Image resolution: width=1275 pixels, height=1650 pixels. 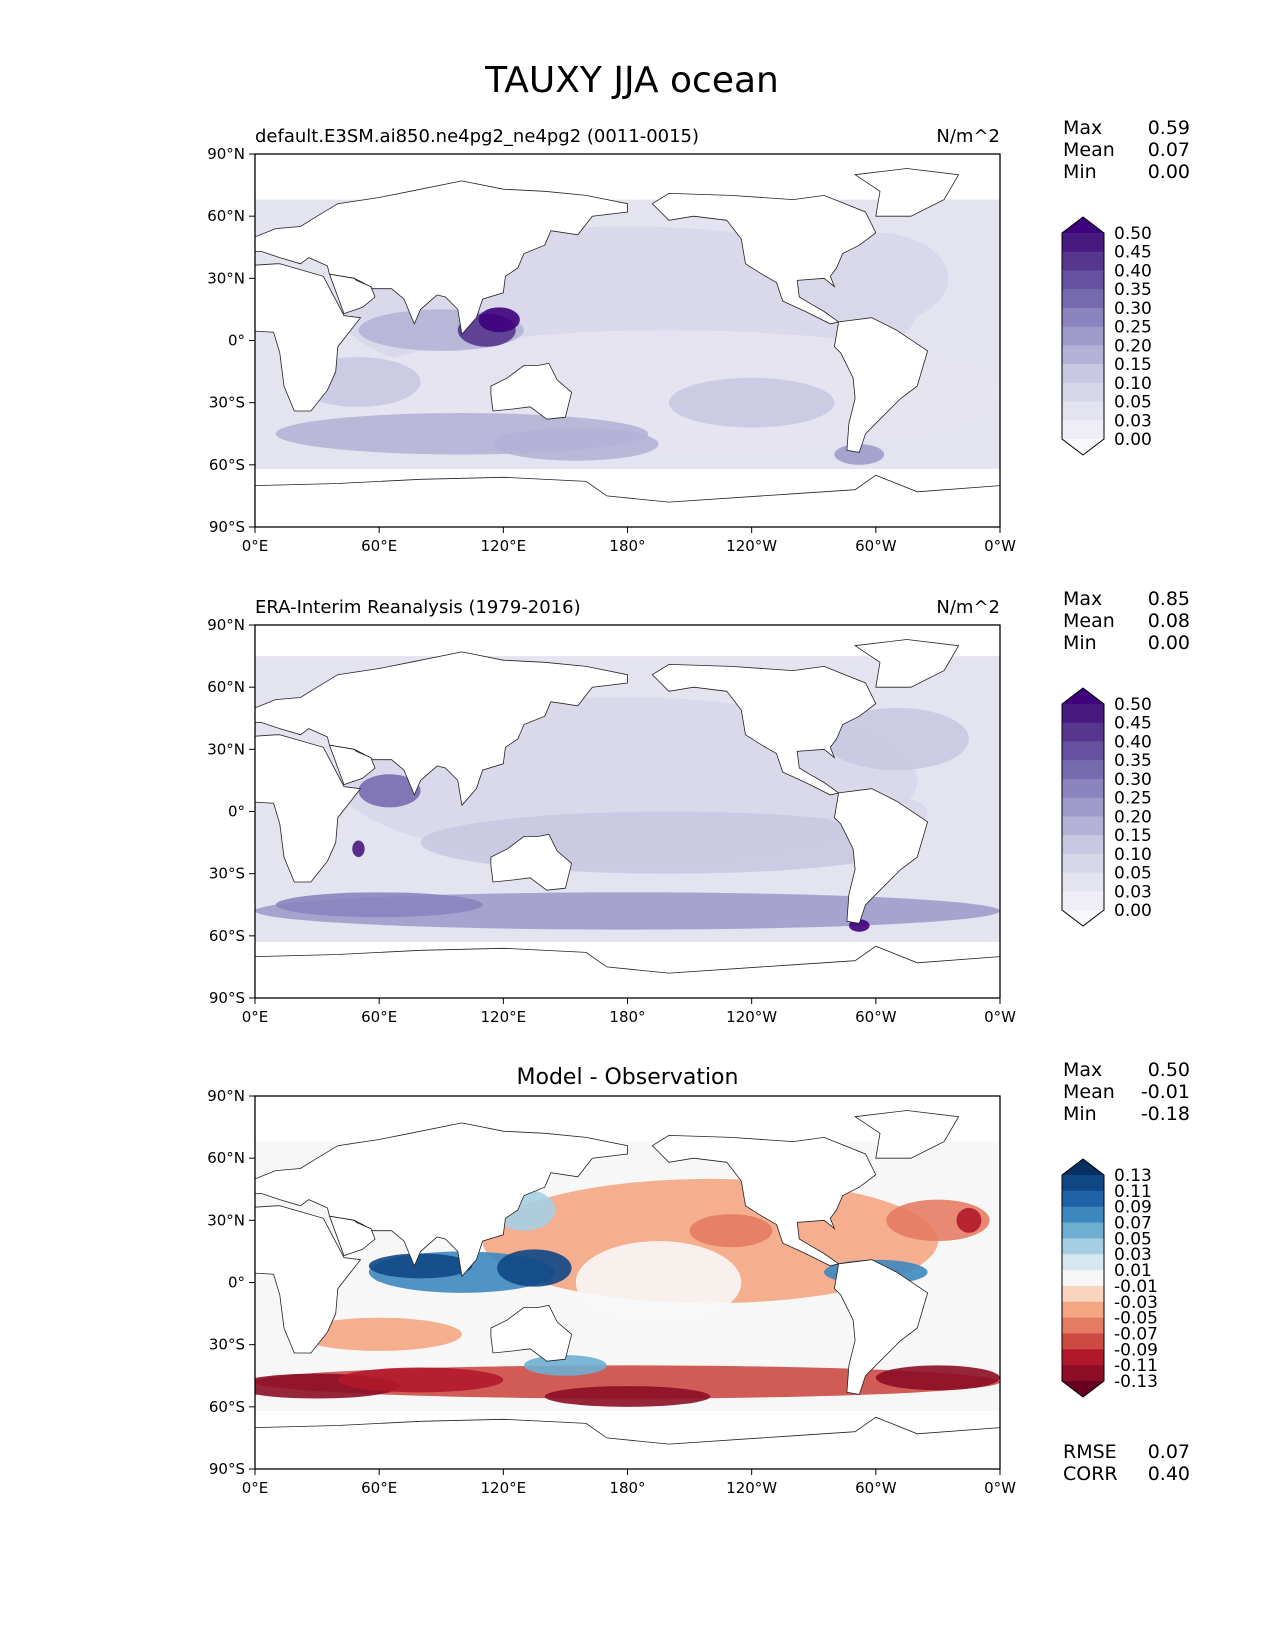 What do you see at coordinates (1133, 328) in the screenshot?
I see `colorbar-tick-label: 0.25` at bounding box center [1133, 328].